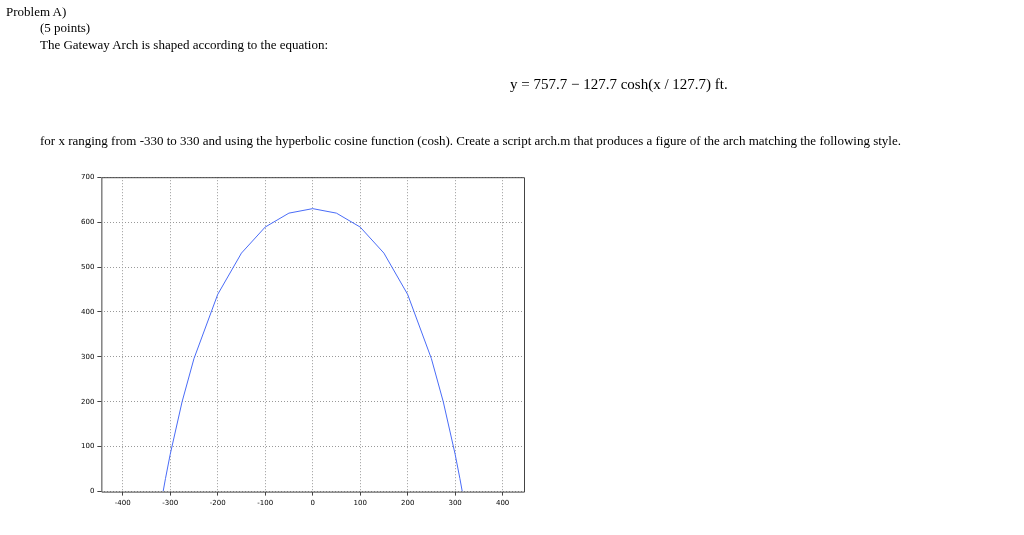  Describe the element at coordinates (184, 45) in the screenshot. I see `text: The Gateway Arch is shaped according to the equation:` at that location.